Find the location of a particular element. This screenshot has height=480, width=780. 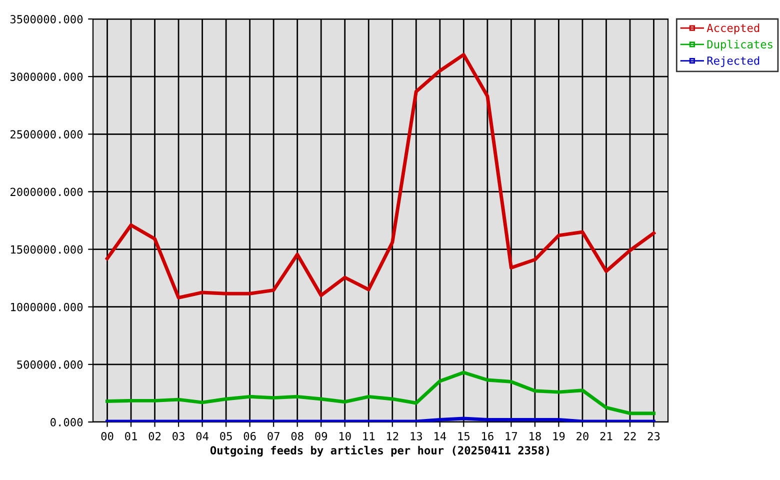

legend-label: Duplicates is located at coordinates (739, 45).